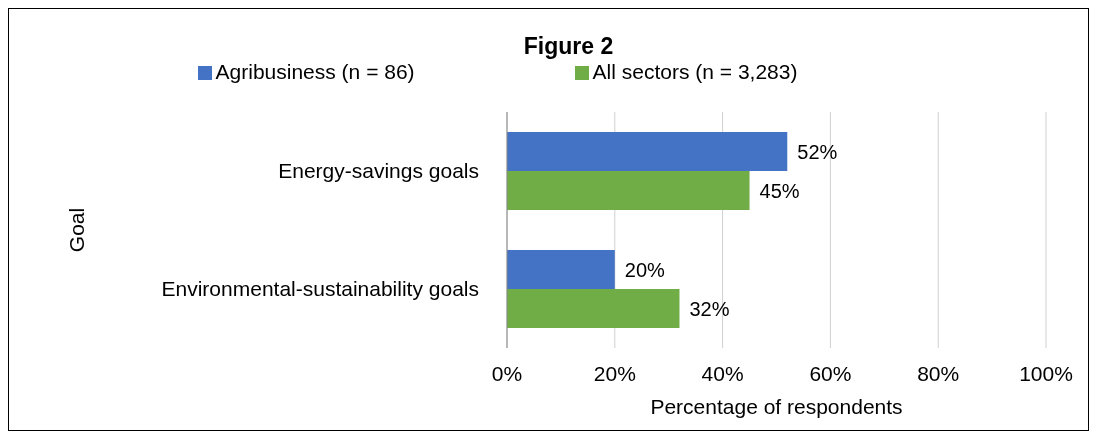 The height and width of the screenshot is (439, 1097). Describe the element at coordinates (817, 151) in the screenshot. I see `data-label: 52%` at that location.